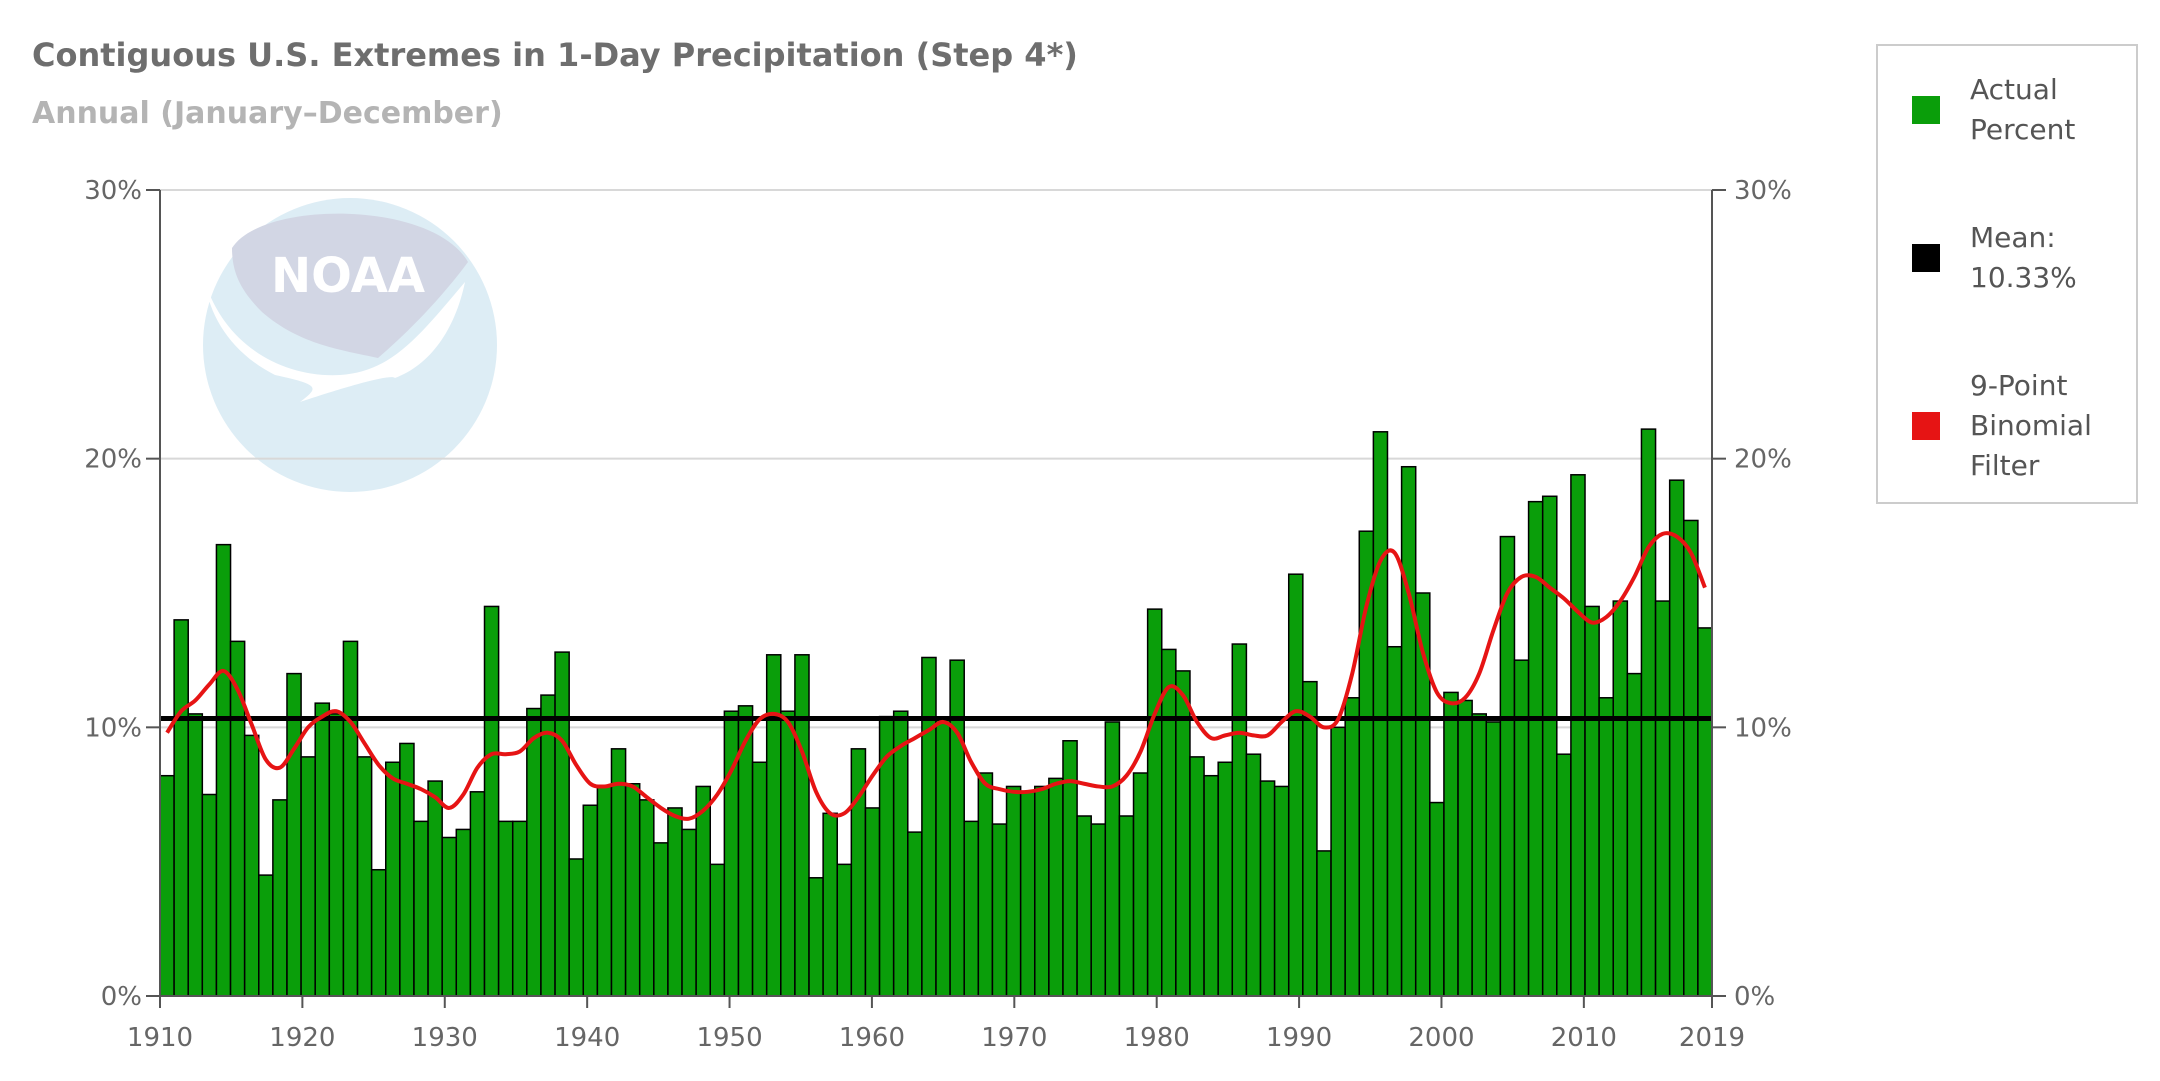 The width and height of the screenshot is (2160, 1081). What do you see at coordinates (2016, 110) in the screenshot?
I see `legend-item-actual-percent: Actual Percent` at bounding box center [2016, 110].